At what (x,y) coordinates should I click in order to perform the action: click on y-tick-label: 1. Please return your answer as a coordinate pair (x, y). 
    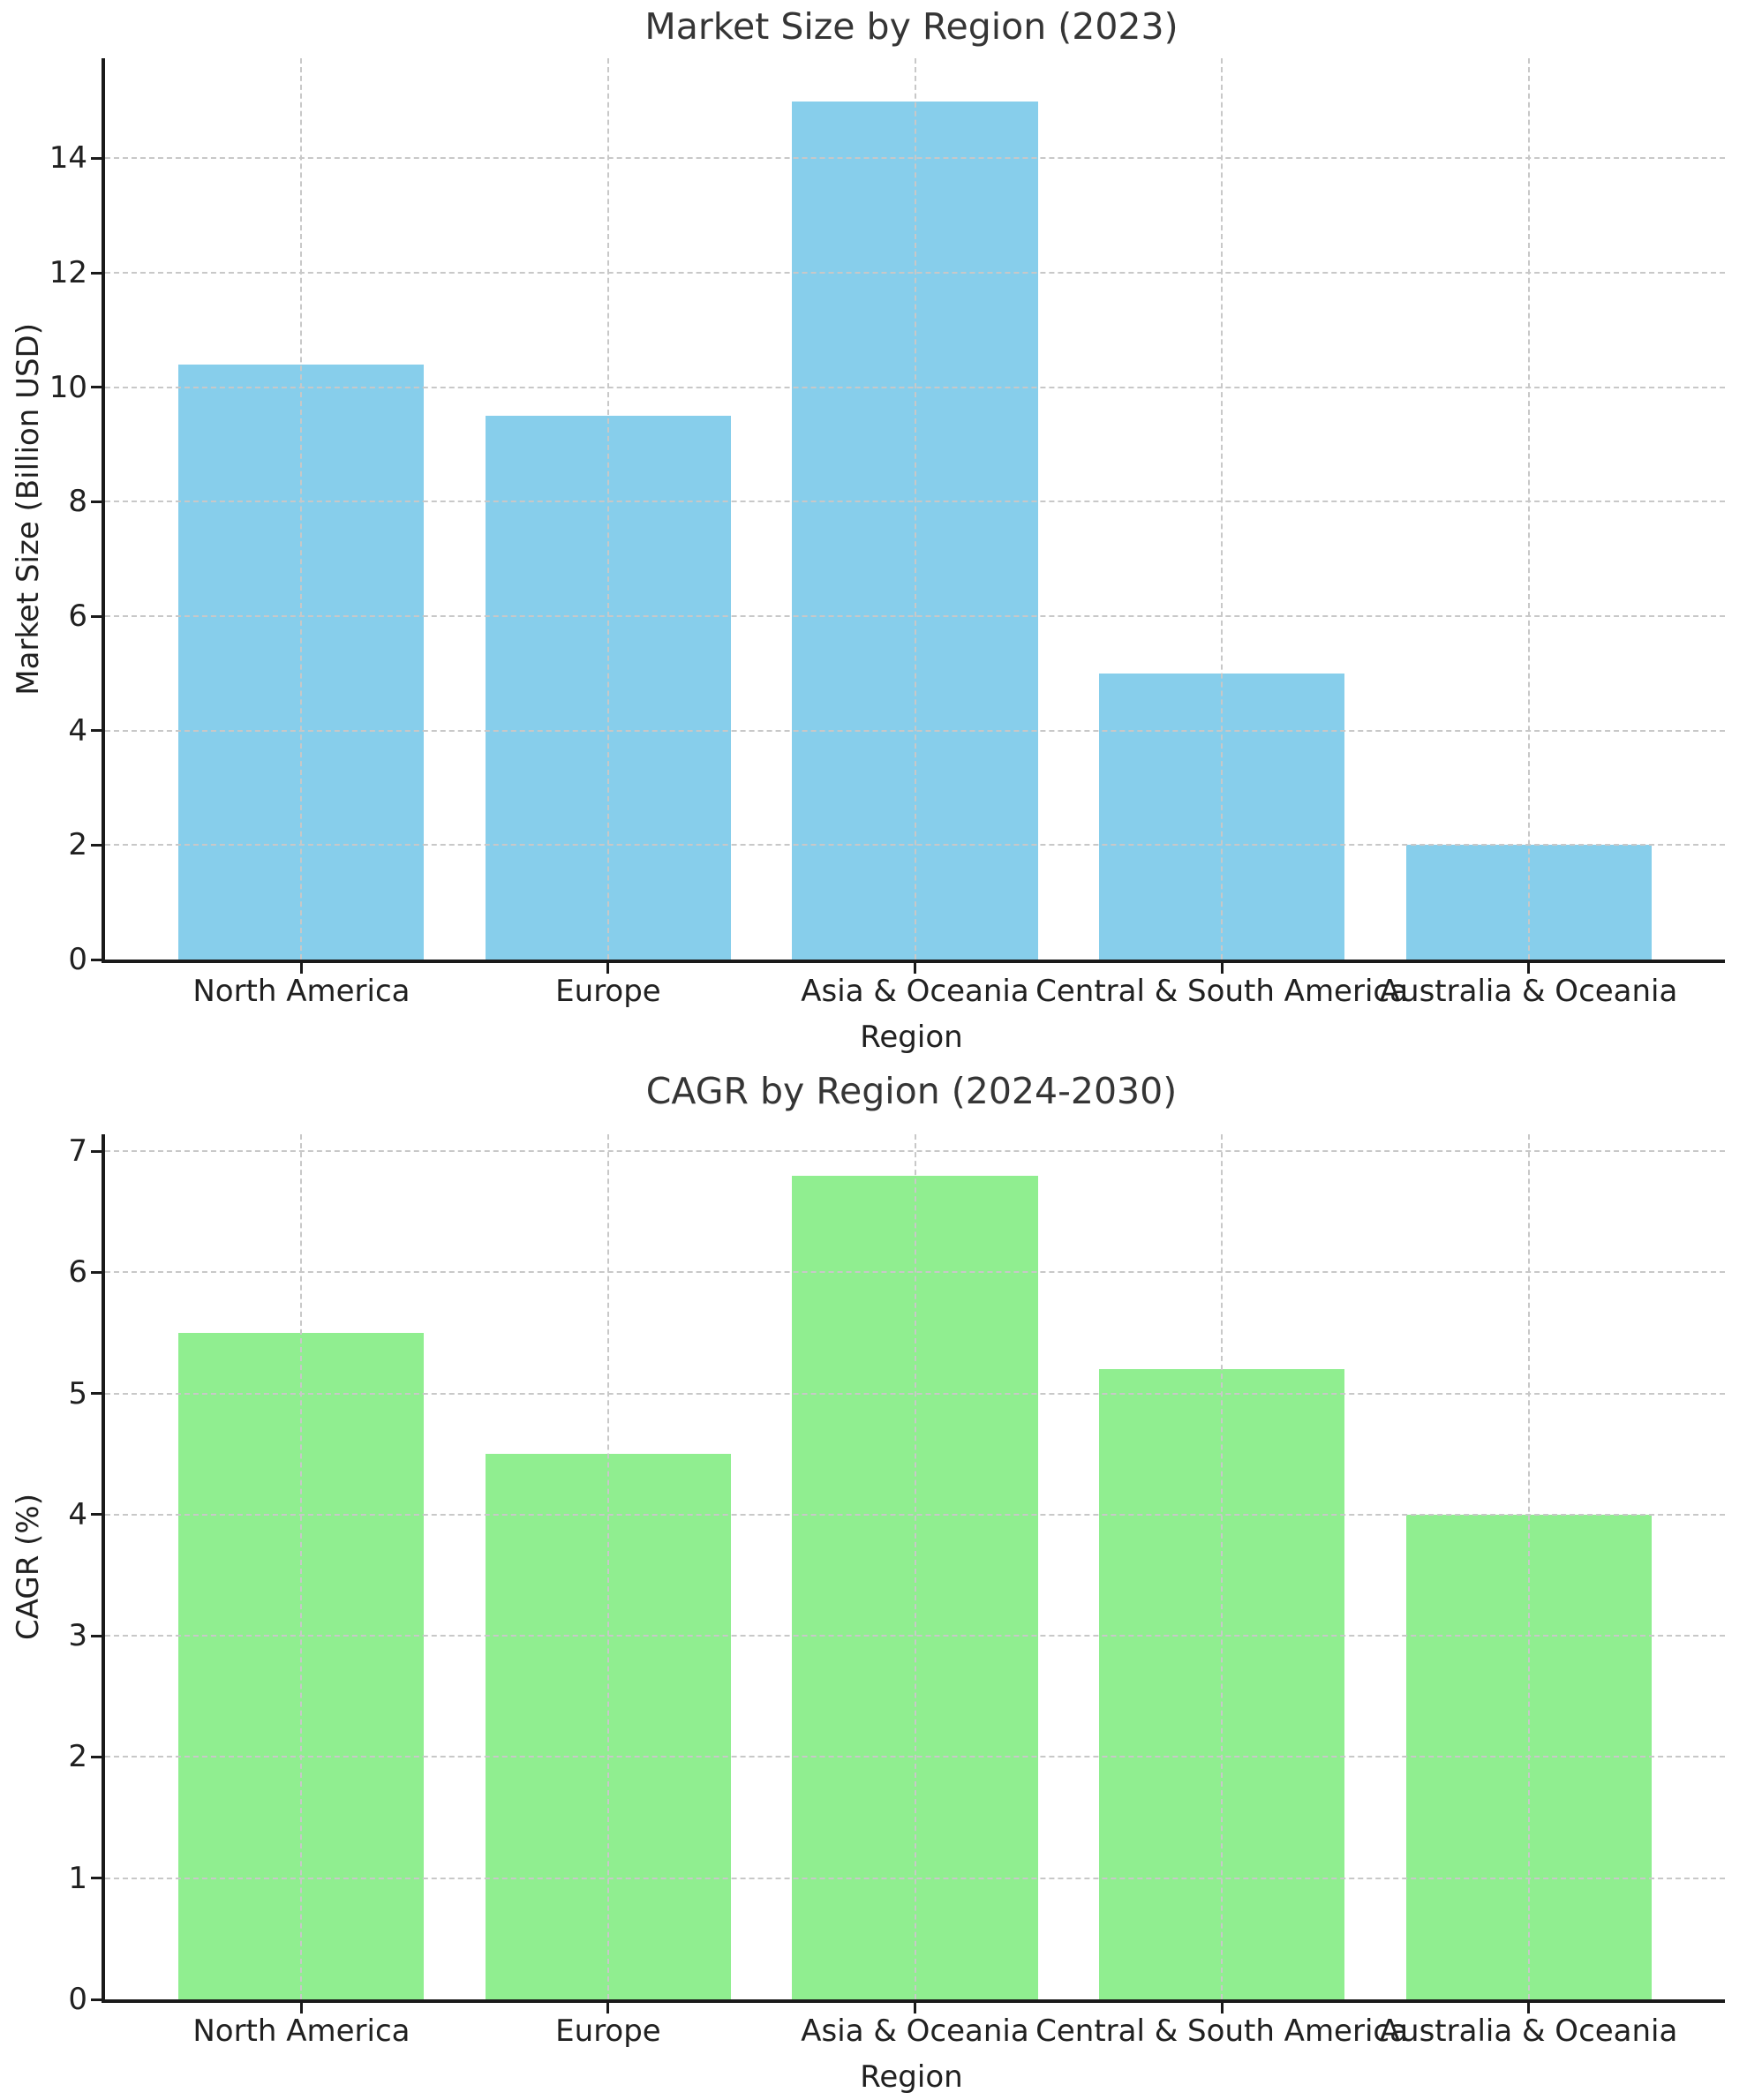
    Looking at the image, I should click on (77, 1878).